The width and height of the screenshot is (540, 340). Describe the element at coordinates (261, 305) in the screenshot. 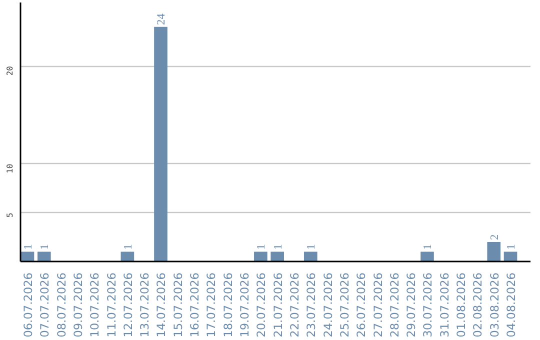

I see `x-tick-label: 20.07.2026` at that location.